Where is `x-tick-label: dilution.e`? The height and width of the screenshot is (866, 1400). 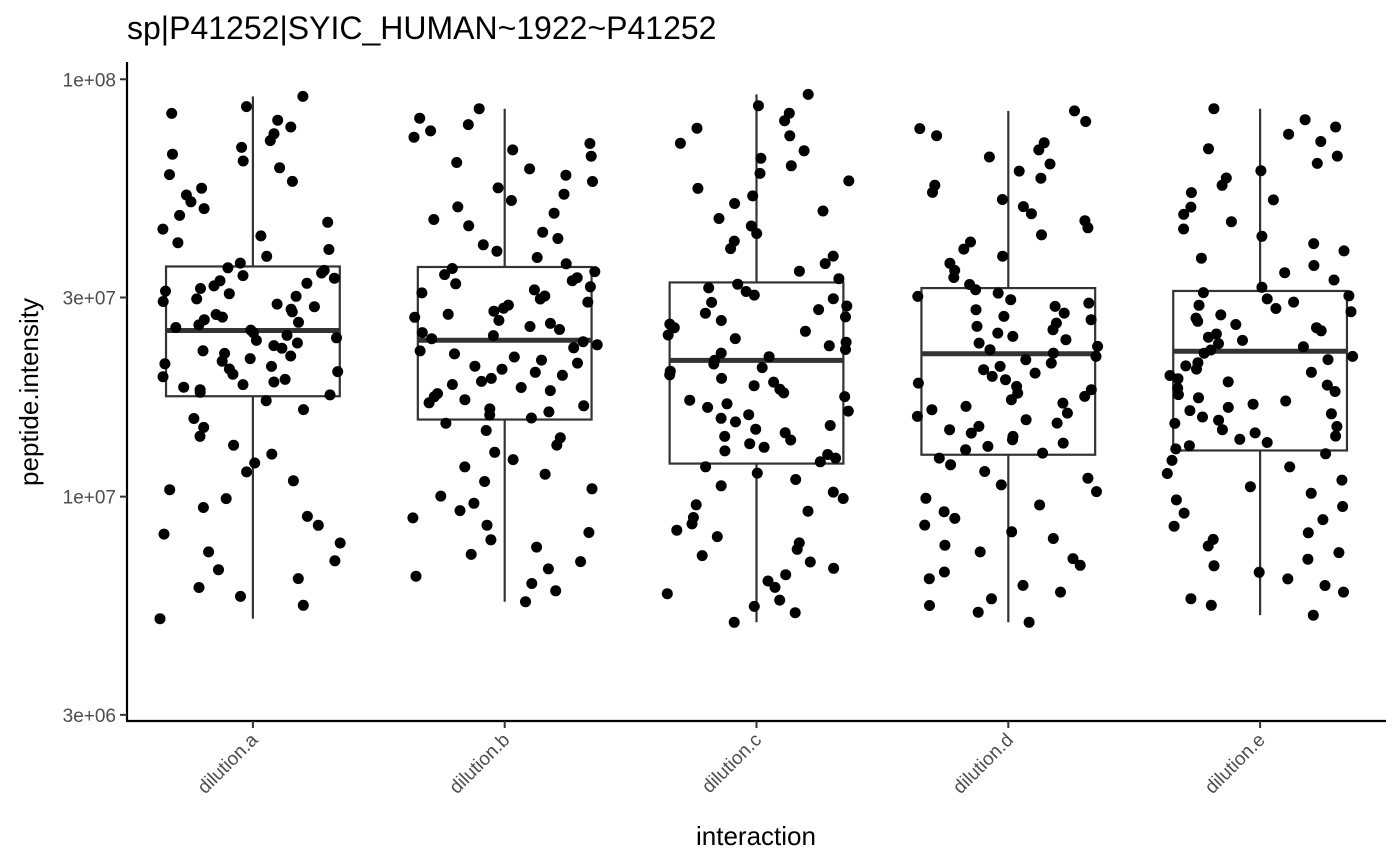 x-tick-label: dilution.e is located at coordinates (1235, 764).